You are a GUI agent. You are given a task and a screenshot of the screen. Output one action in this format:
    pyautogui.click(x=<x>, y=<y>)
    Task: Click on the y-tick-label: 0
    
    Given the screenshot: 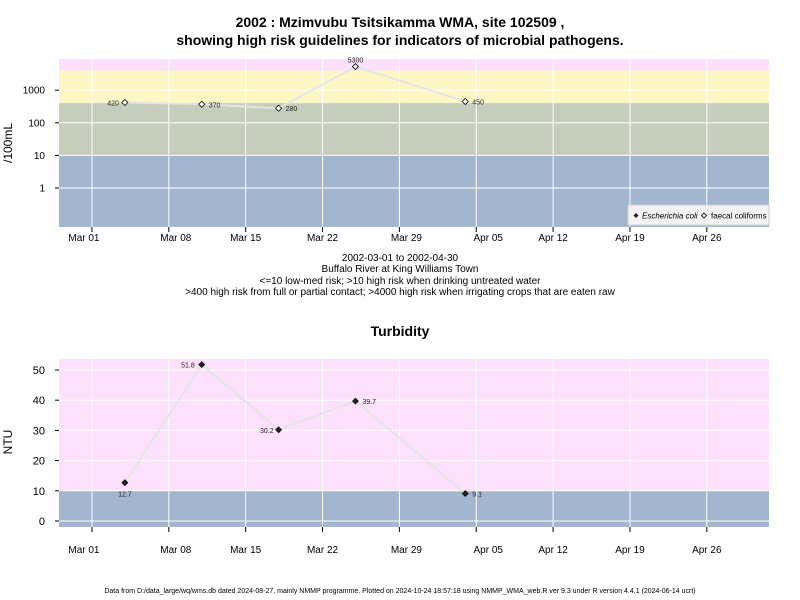 What is the action you would take?
    pyautogui.click(x=42, y=522)
    